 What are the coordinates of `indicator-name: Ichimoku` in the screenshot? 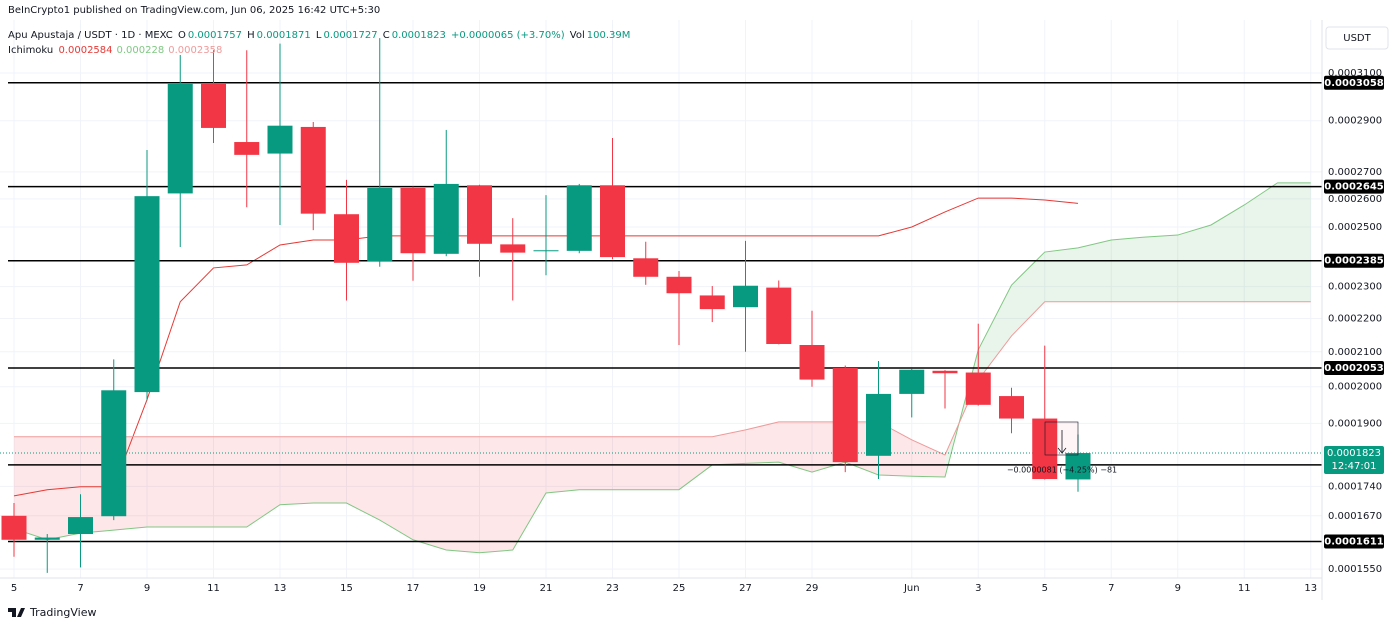 It's located at (31, 50).